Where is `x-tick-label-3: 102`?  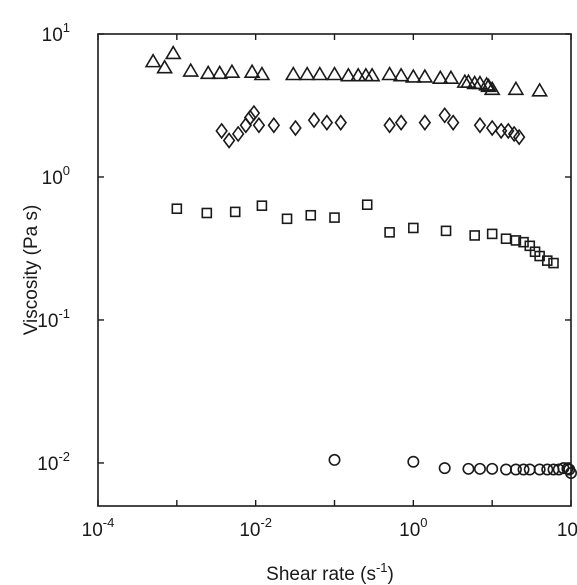
x-tick-label-3: 102 is located at coordinates (567, 528).